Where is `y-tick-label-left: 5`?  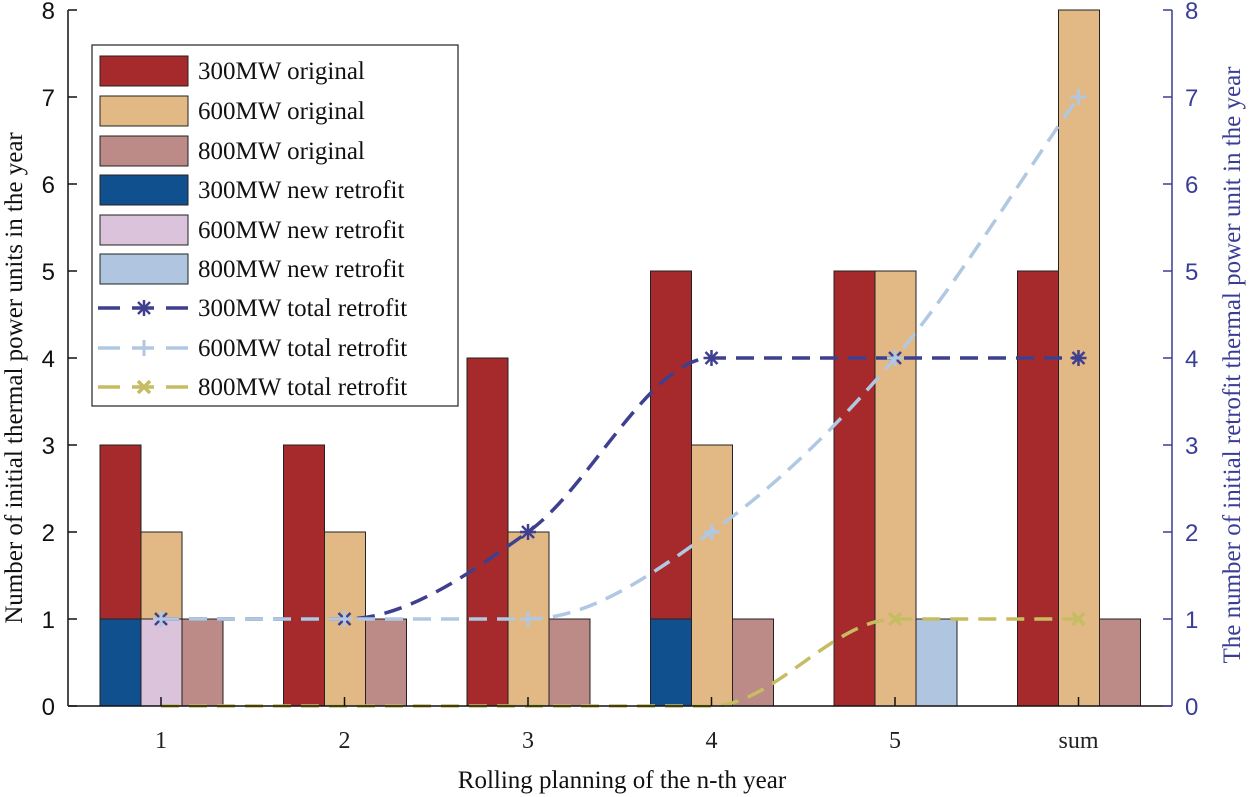
y-tick-label-left: 5 is located at coordinates (48, 272).